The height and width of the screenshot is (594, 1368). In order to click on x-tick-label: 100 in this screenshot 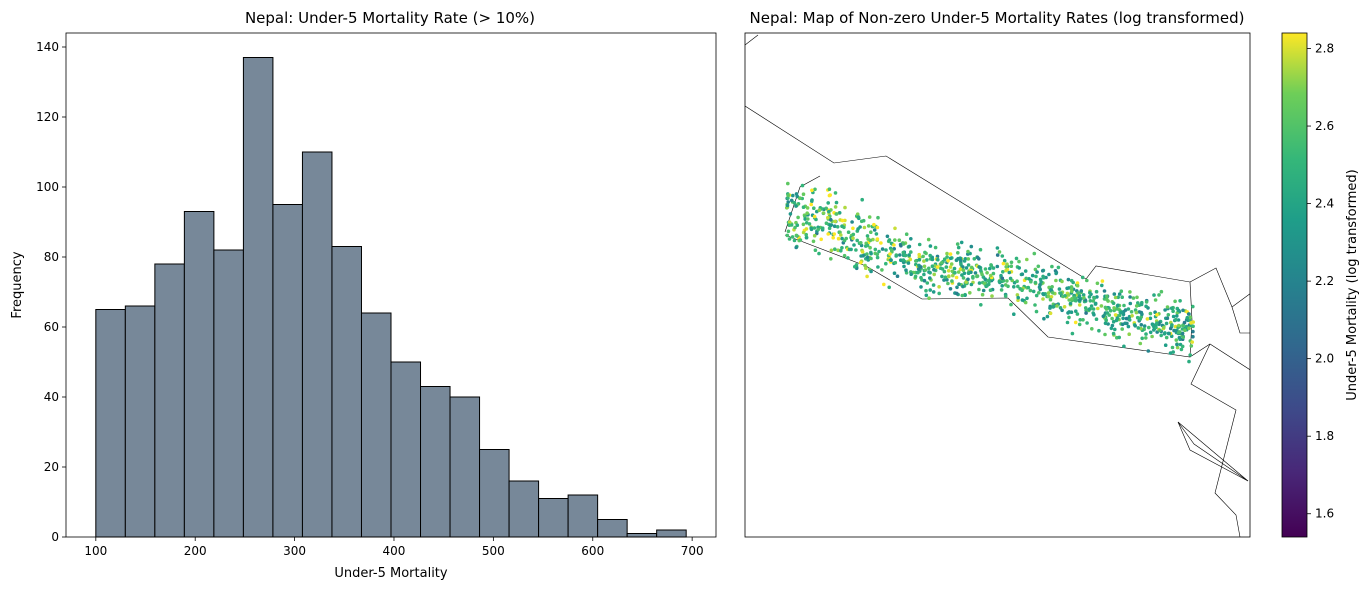, I will do `click(95, 551)`.